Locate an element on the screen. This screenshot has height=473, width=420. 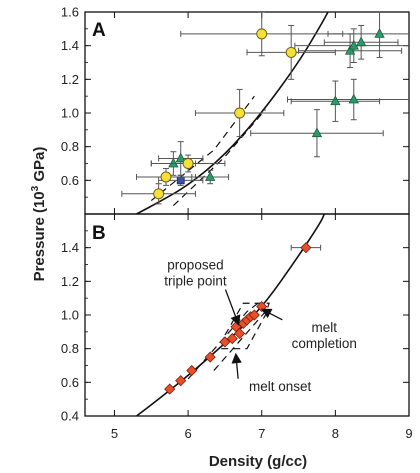
annotation-text: proposed triple point is located at coordinates (195, 273).